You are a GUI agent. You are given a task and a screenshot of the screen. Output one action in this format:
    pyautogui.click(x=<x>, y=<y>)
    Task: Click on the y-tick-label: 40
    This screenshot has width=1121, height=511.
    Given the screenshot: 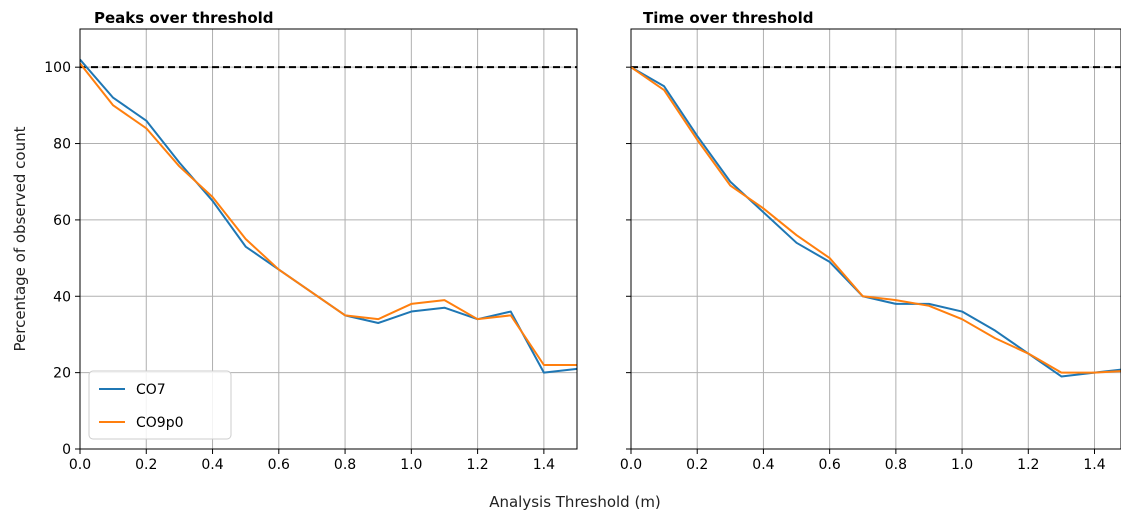 What is the action you would take?
    pyautogui.click(x=62, y=297)
    